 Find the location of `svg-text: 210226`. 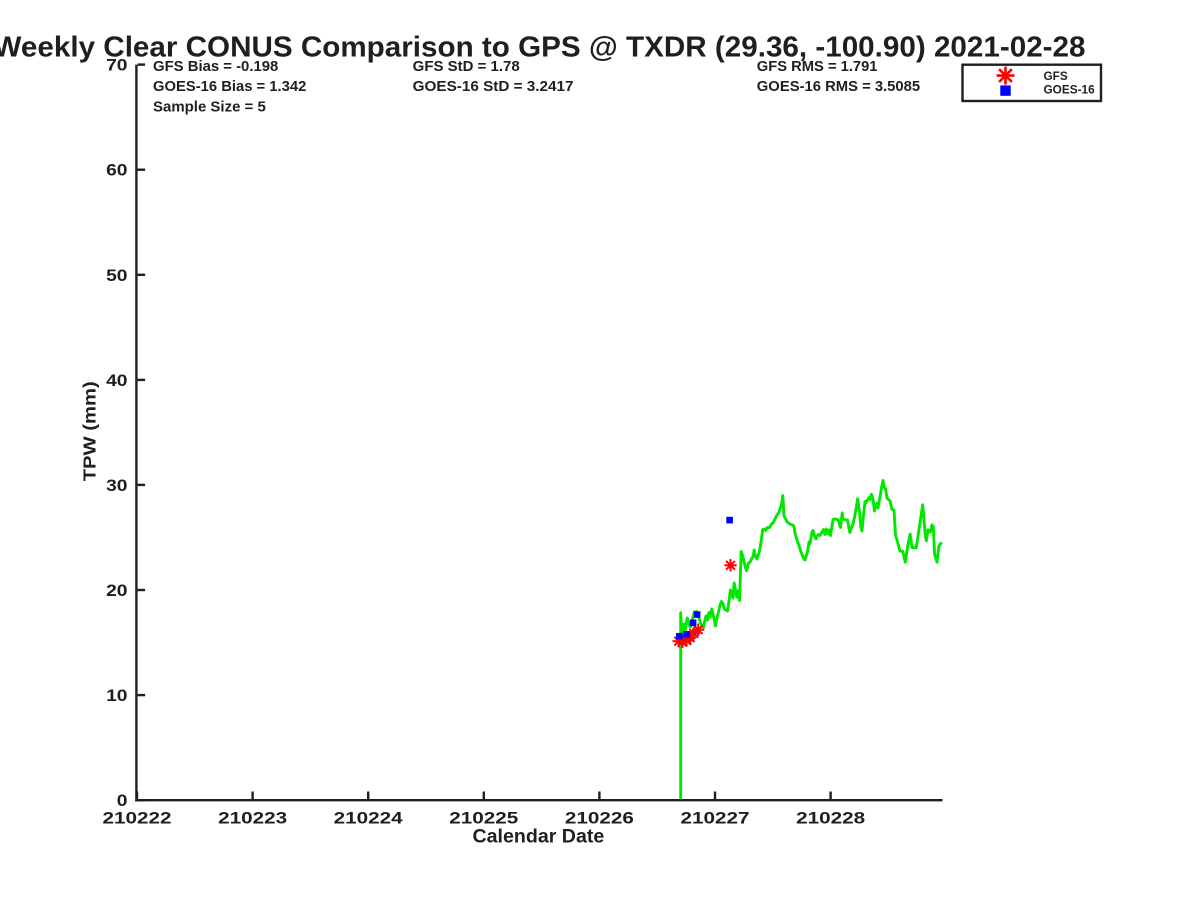

svg-text: 210226 is located at coordinates (599, 817).